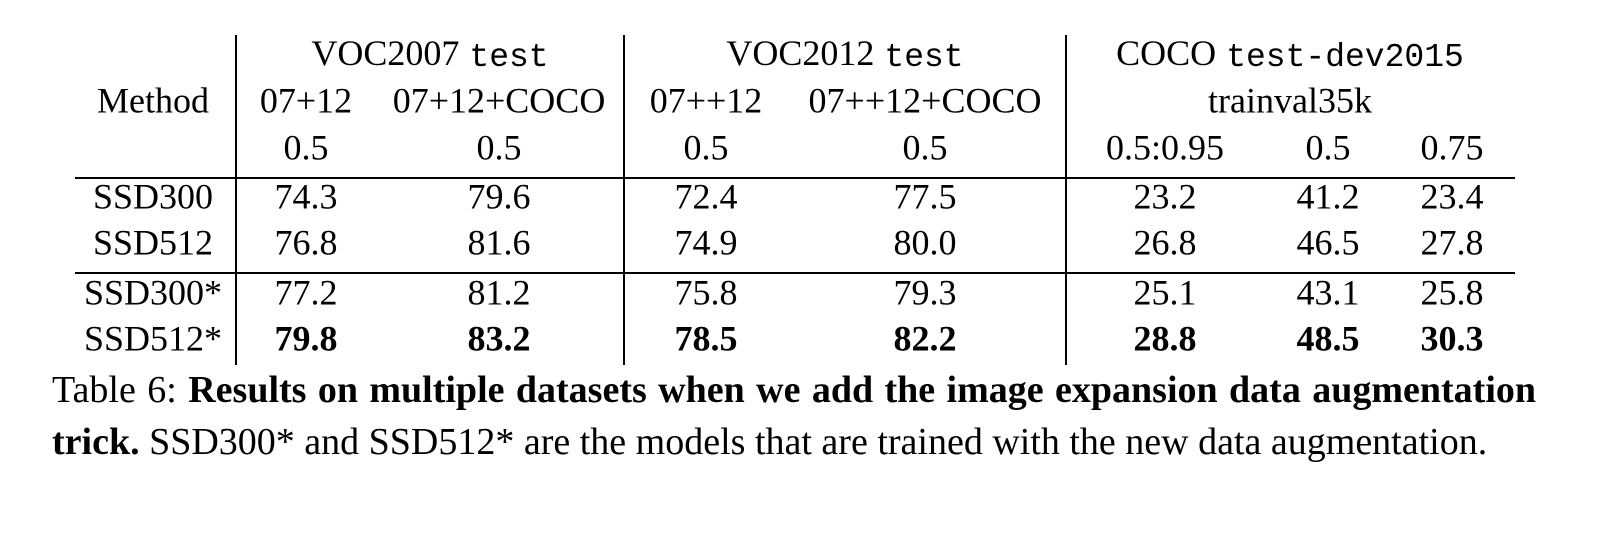  What do you see at coordinates (385, 53) in the screenshot?
I see `dataset-name: VOC2007` at bounding box center [385, 53].